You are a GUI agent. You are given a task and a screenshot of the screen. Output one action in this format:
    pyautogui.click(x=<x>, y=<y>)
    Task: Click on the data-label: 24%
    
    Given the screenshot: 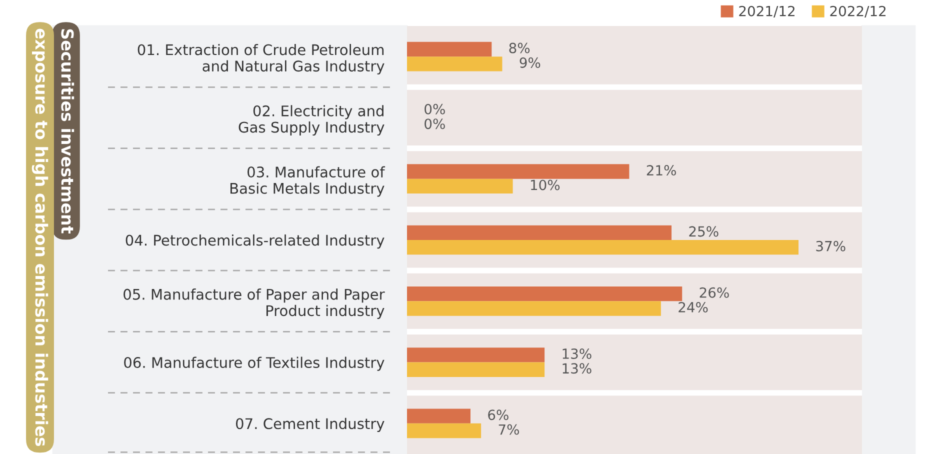 What is the action you would take?
    pyautogui.click(x=693, y=307)
    